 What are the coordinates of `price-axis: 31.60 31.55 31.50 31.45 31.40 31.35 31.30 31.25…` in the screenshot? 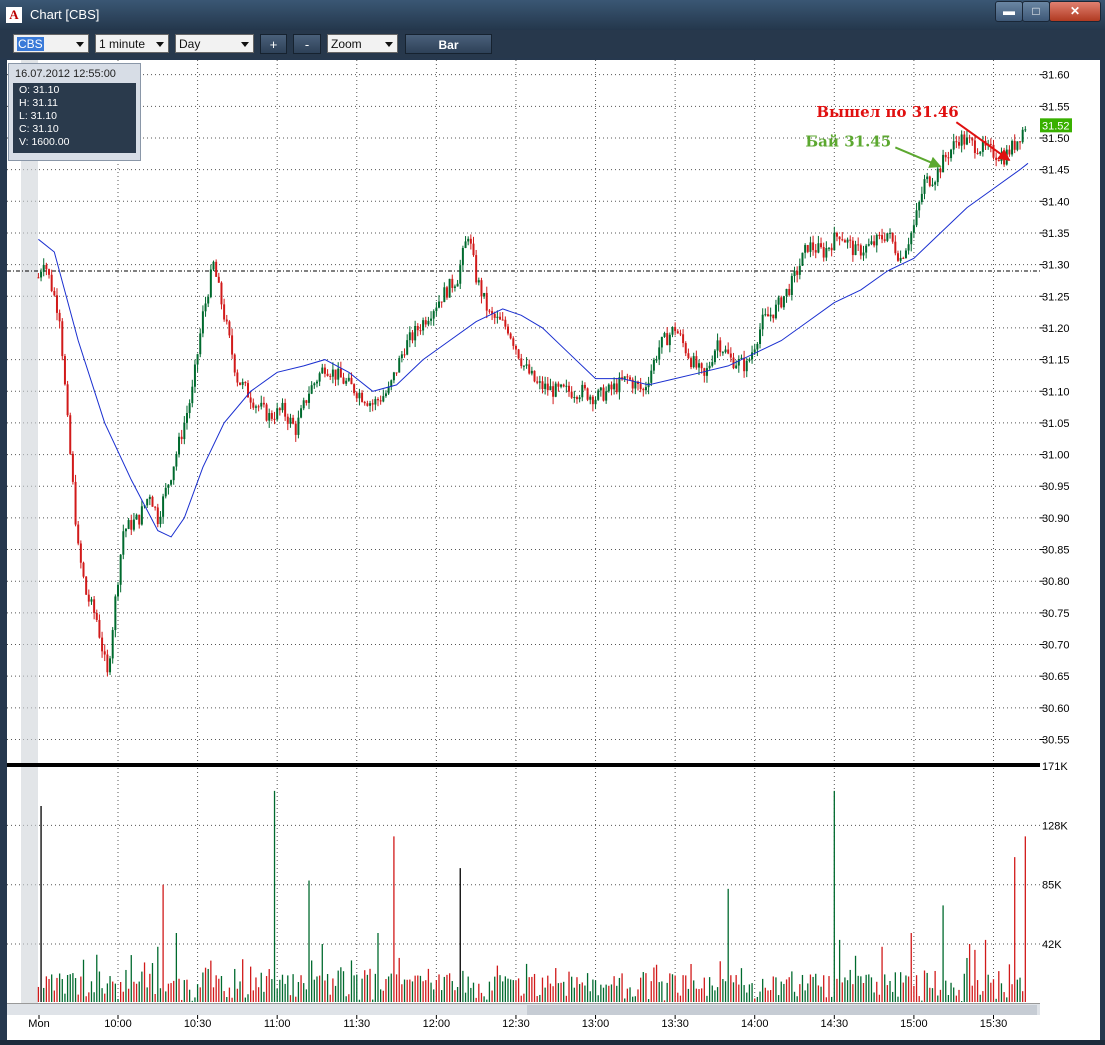 It's located at (1070, 550).